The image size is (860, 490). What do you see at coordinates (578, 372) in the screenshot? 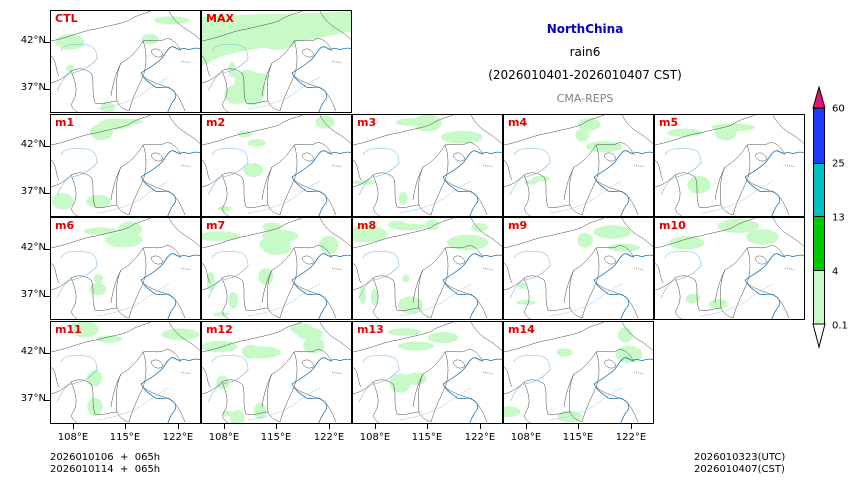
I see `map-panel-m14: m14` at bounding box center [578, 372].